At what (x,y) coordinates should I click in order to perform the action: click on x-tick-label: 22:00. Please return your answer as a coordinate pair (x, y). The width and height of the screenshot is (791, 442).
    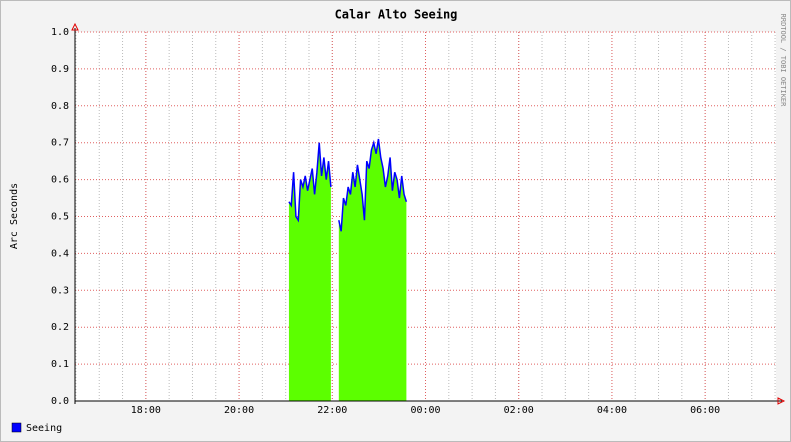
    Looking at the image, I should click on (332, 410).